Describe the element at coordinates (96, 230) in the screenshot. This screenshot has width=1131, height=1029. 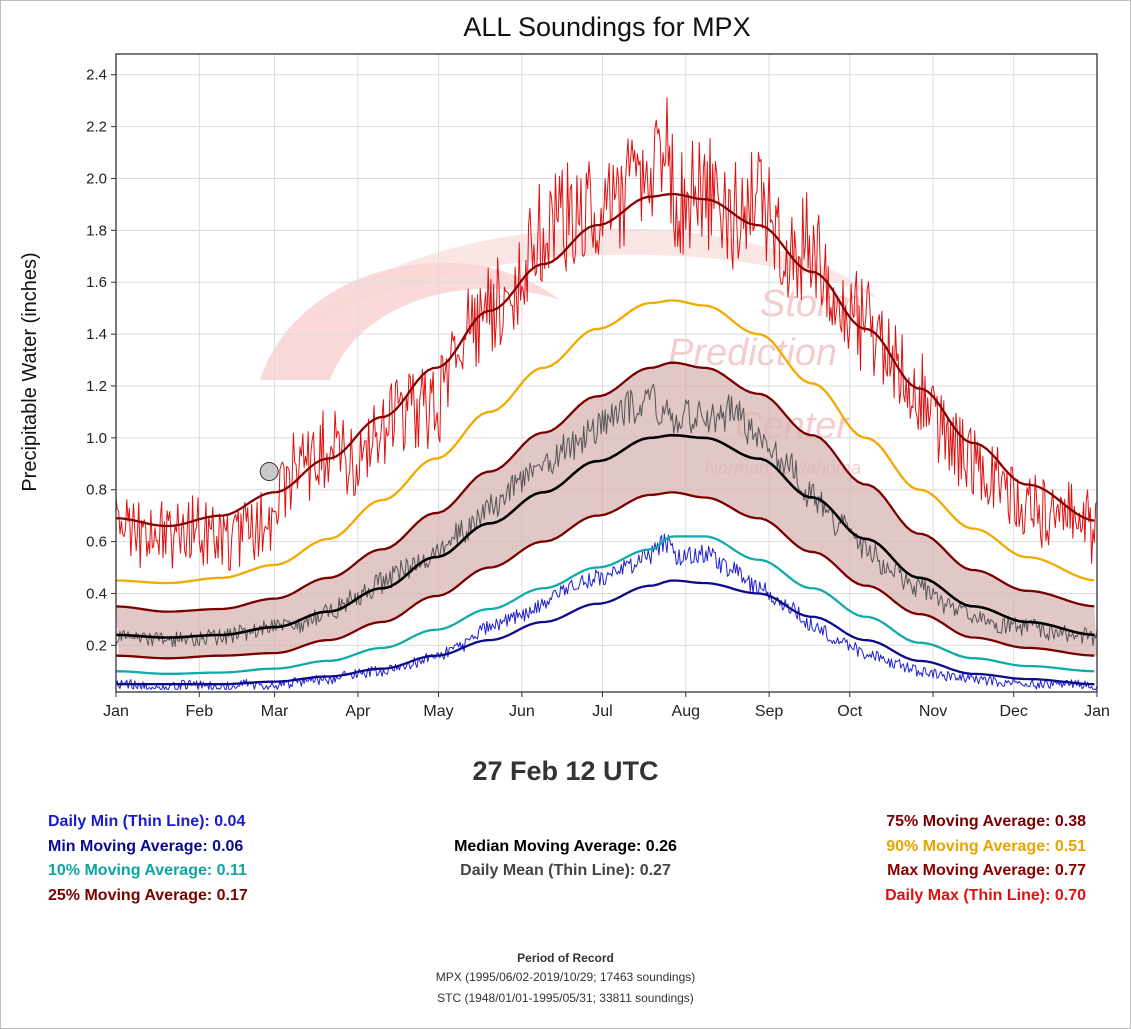
I see `y-tick-label: 1.8` at that location.